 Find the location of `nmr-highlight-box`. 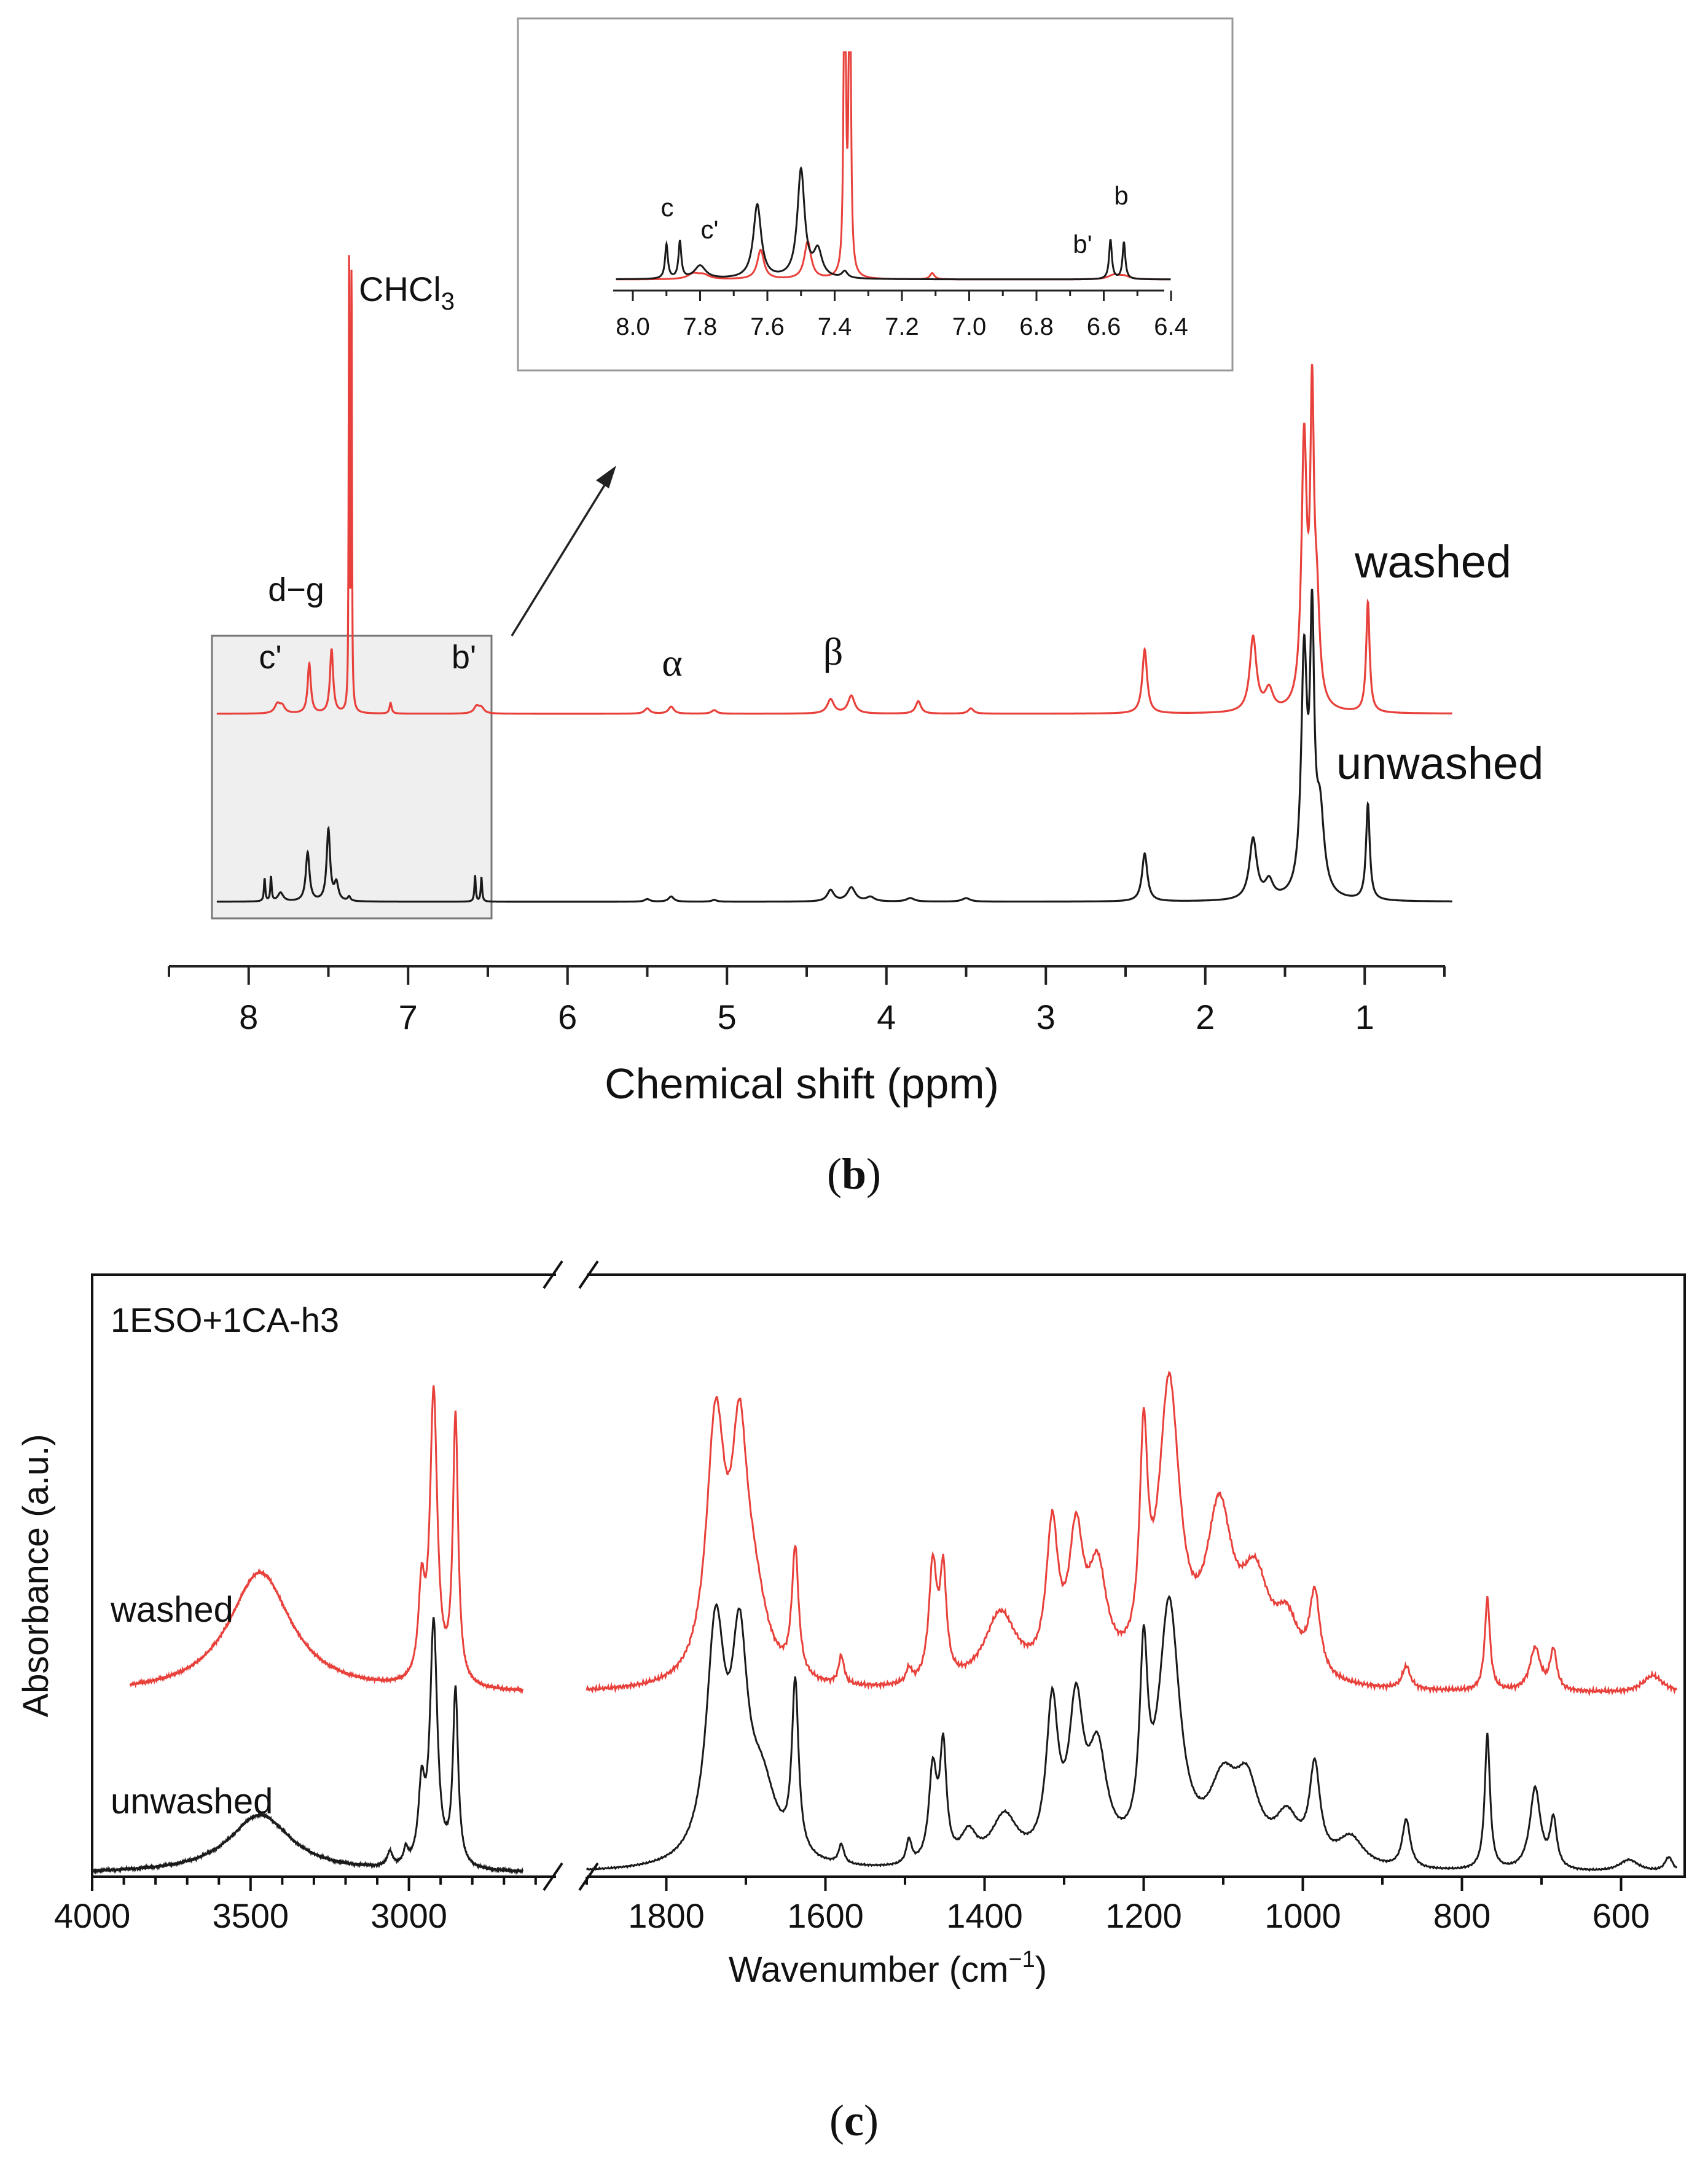

nmr-highlight-box is located at coordinates (352, 778).